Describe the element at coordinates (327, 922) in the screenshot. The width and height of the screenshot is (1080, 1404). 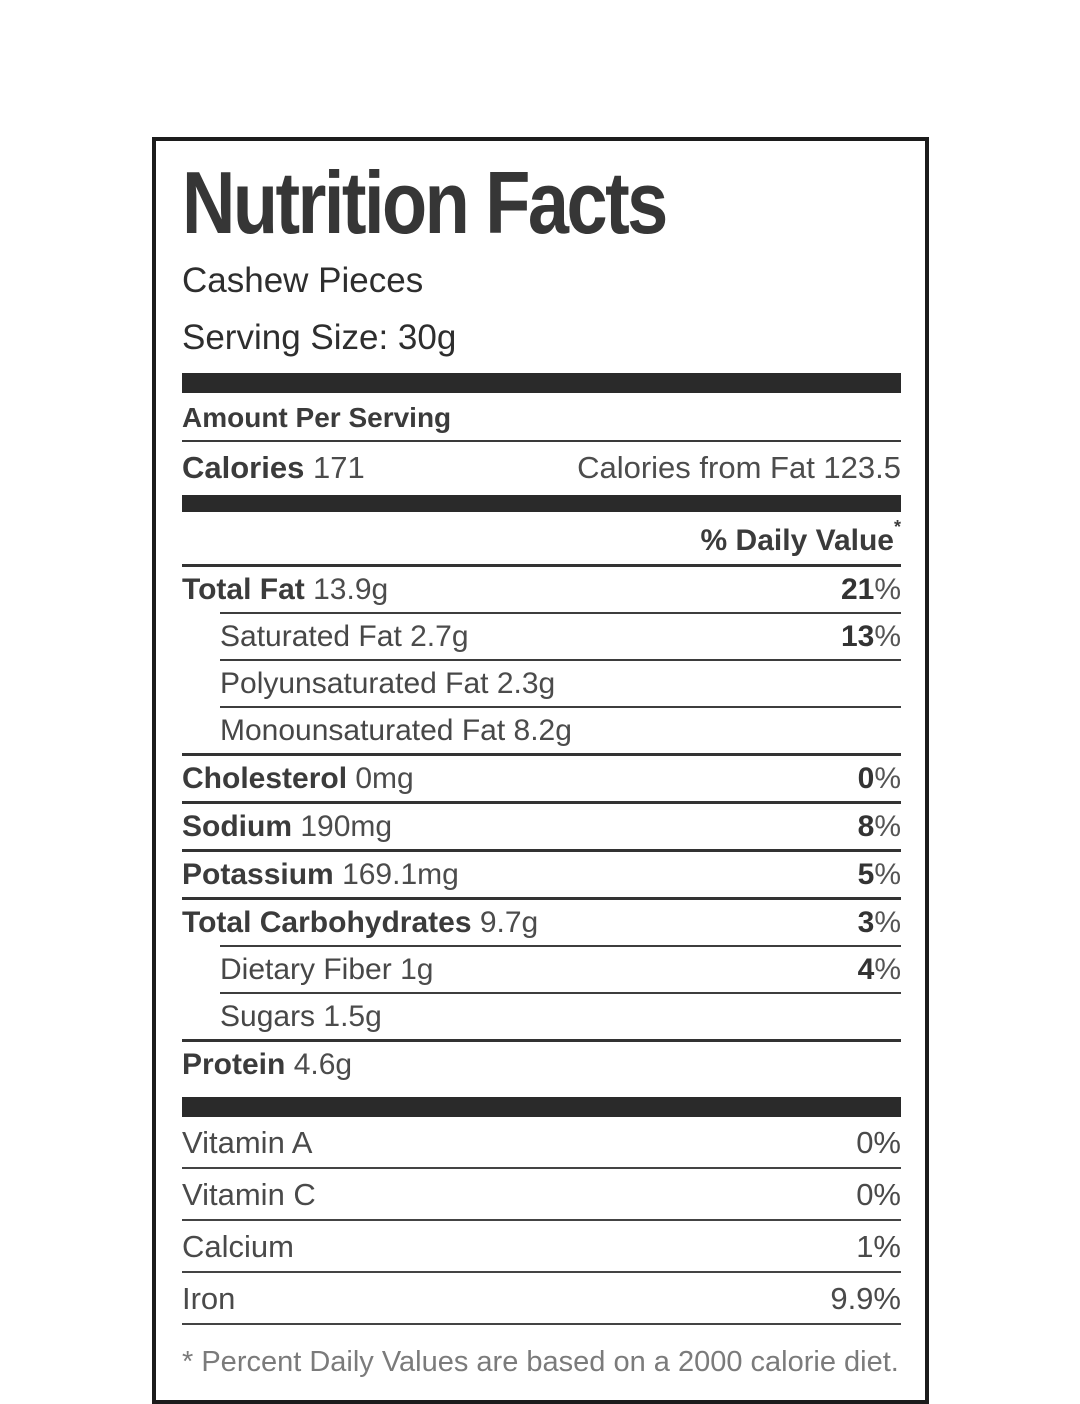
I see `nutrient-name: Total Carbohydrates` at that location.